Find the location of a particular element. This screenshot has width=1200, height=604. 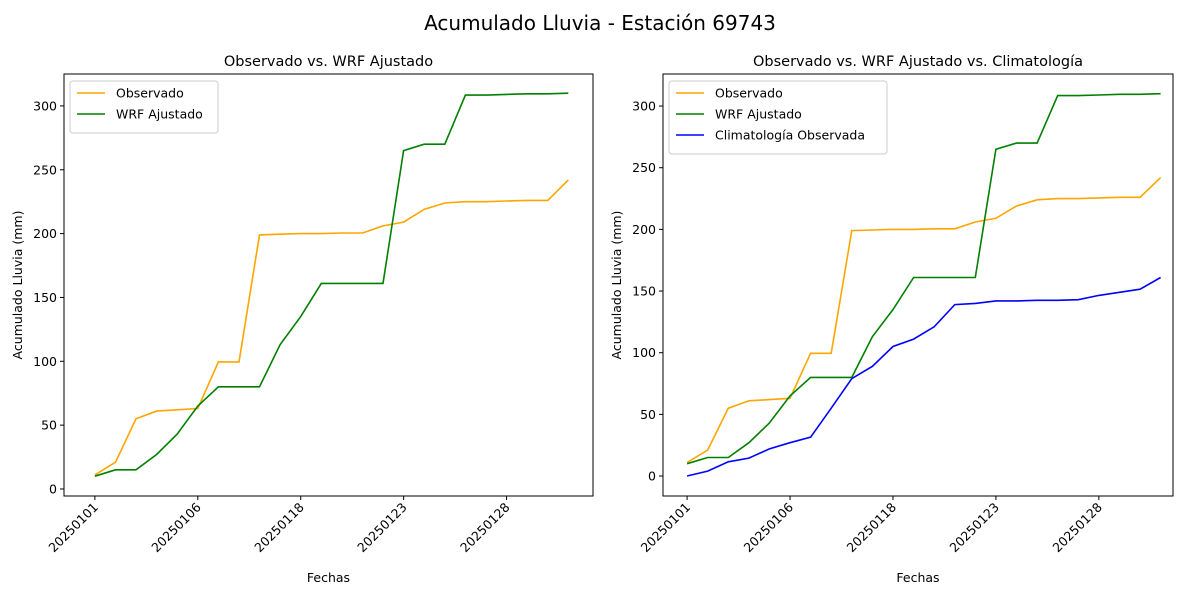

legend: Observado WRF Ajustado is located at coordinates (144, 107).